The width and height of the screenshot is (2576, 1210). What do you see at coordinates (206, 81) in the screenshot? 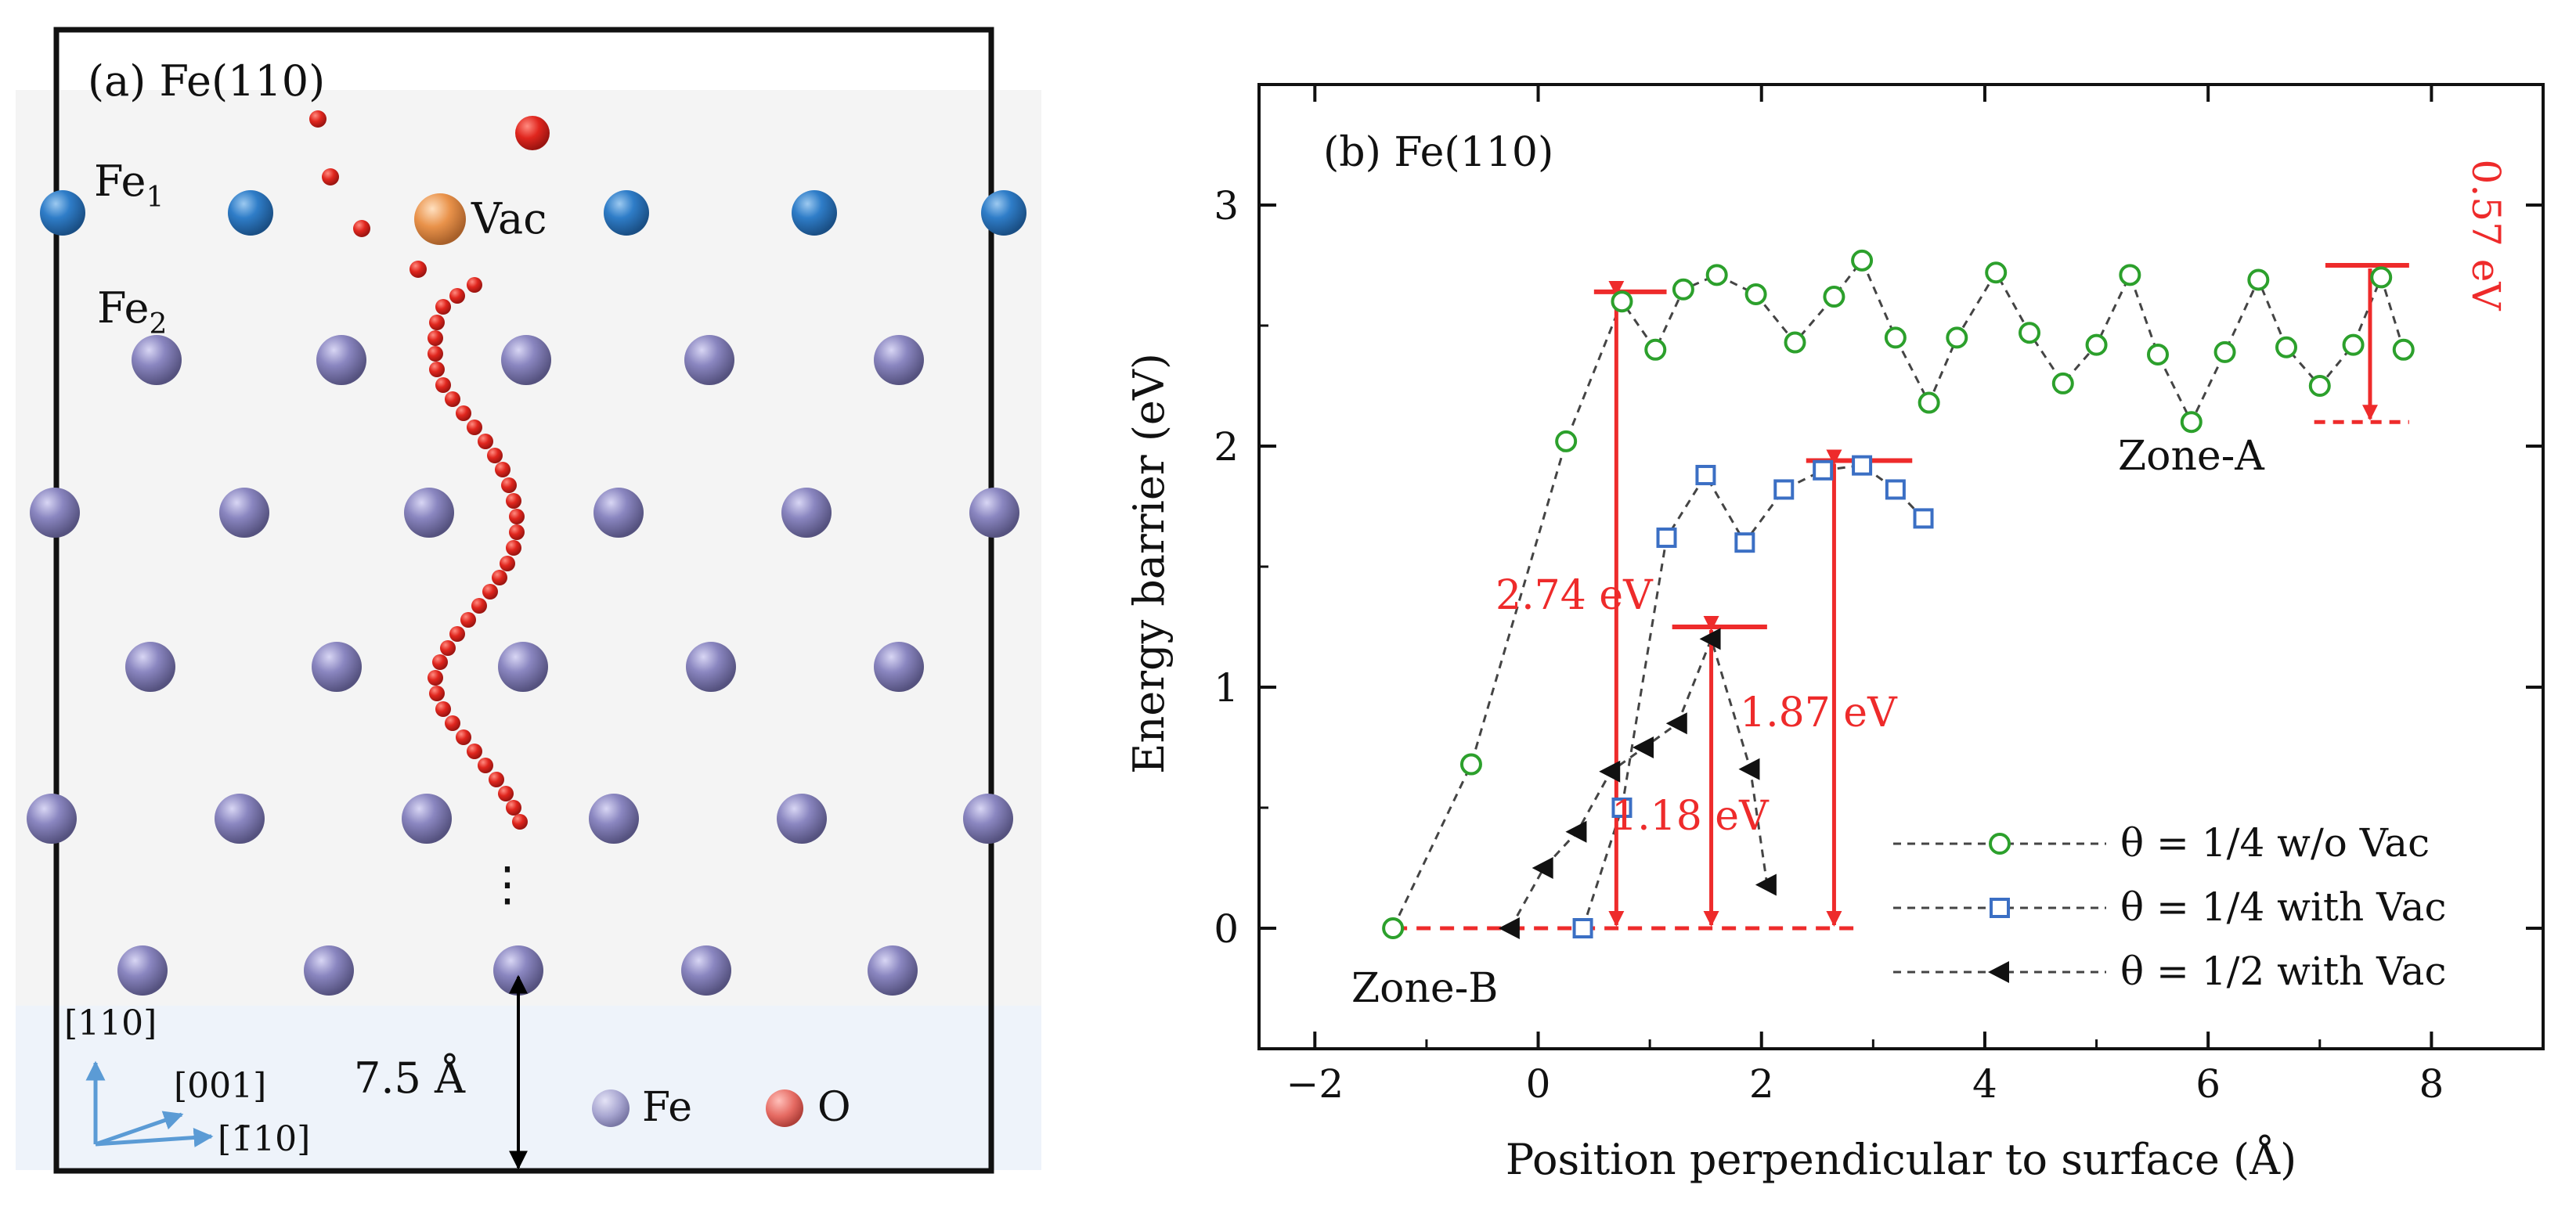
I see `panel-a-label: (a) Fe(110)` at bounding box center [206, 81].